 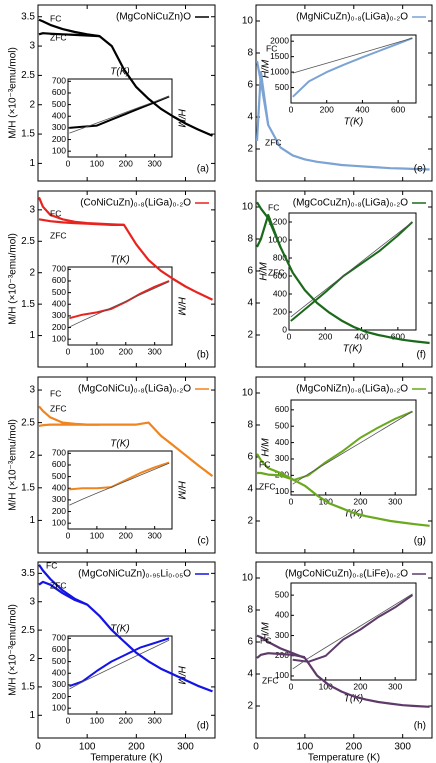 What do you see at coordinates (350, 203) in the screenshot?
I see `legend-label: (MgCoCuZn)₀.₈(LiGa)₀.₂O` at bounding box center [350, 203].